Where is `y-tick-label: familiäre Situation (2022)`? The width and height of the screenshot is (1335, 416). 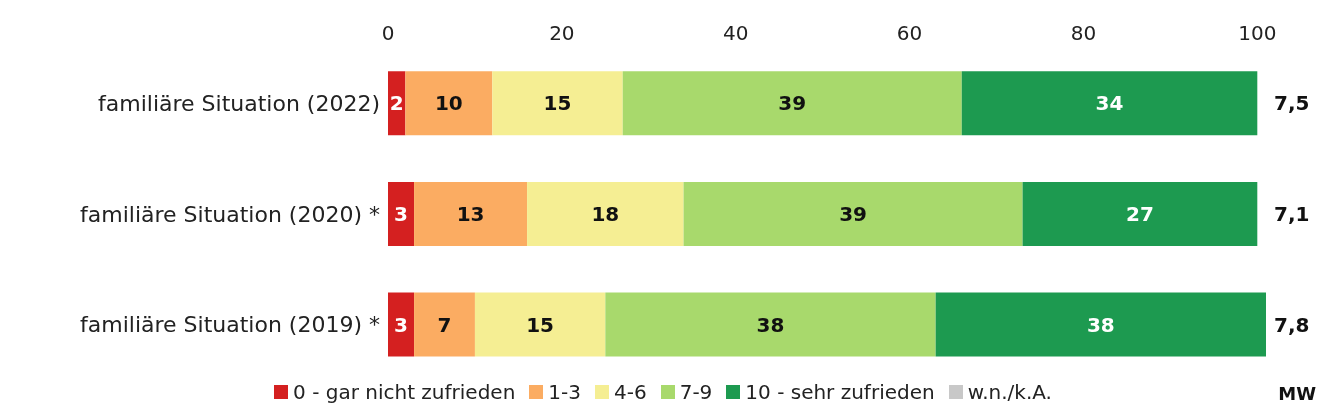
y-tick-label: familiäre Situation (2022) is located at coordinates (239, 104).